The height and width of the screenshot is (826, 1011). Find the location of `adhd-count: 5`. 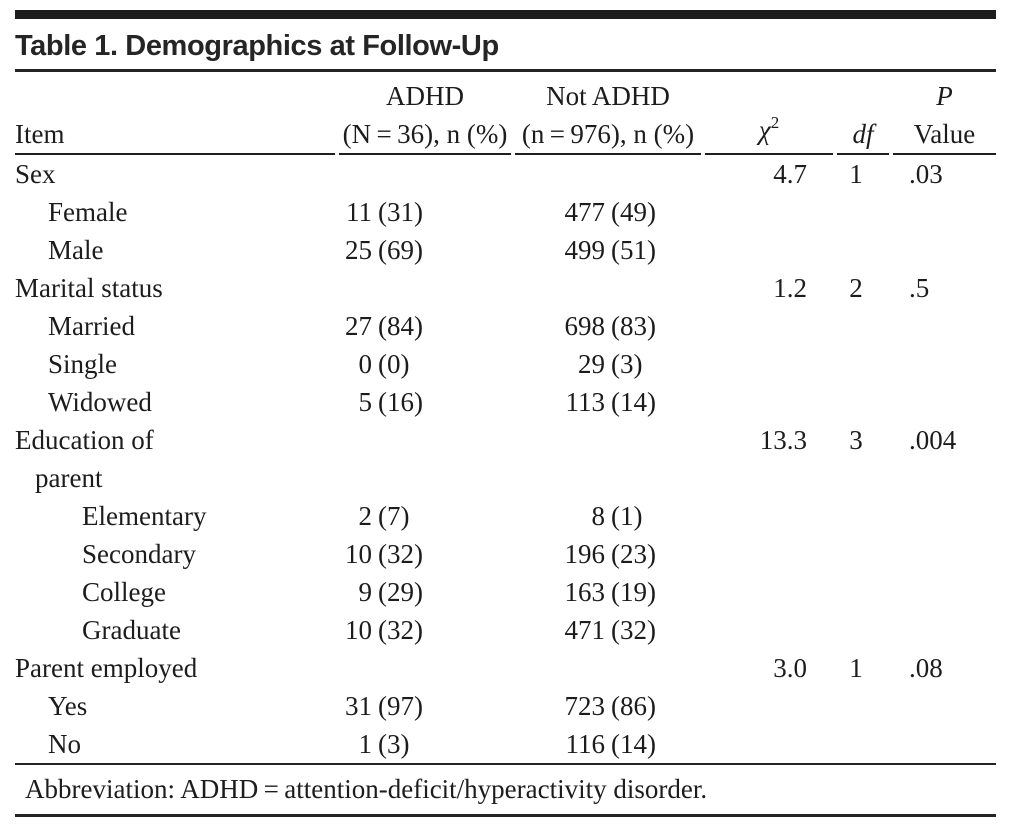

adhd-count: 5 is located at coordinates (365, 402).